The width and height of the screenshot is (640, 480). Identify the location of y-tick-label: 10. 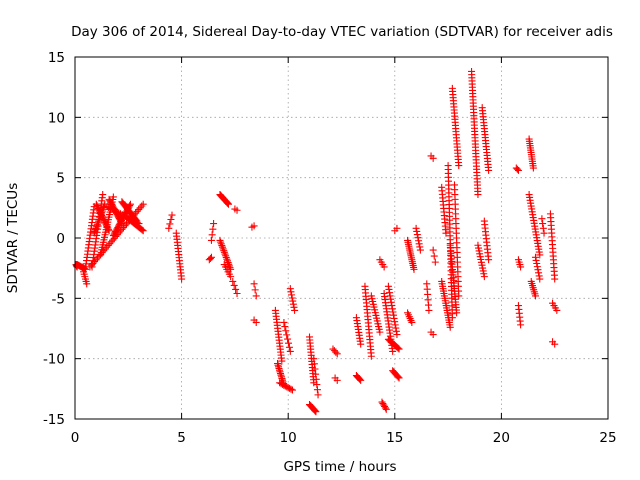
(56, 118).